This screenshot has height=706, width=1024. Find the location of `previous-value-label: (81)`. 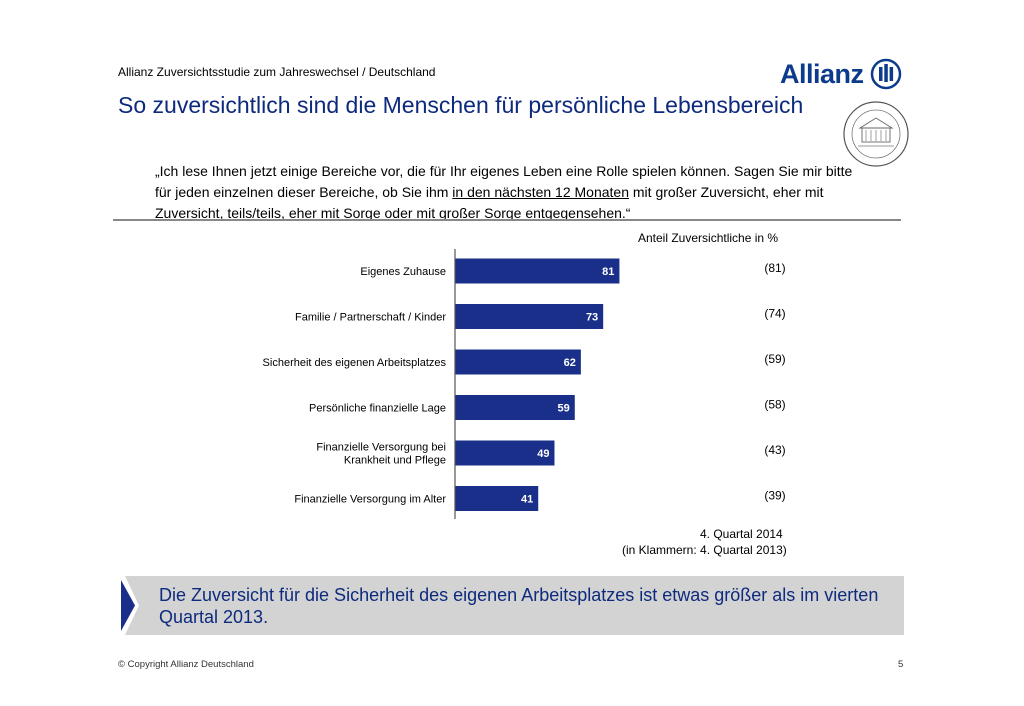

previous-value-label: (81) is located at coordinates (774, 268).